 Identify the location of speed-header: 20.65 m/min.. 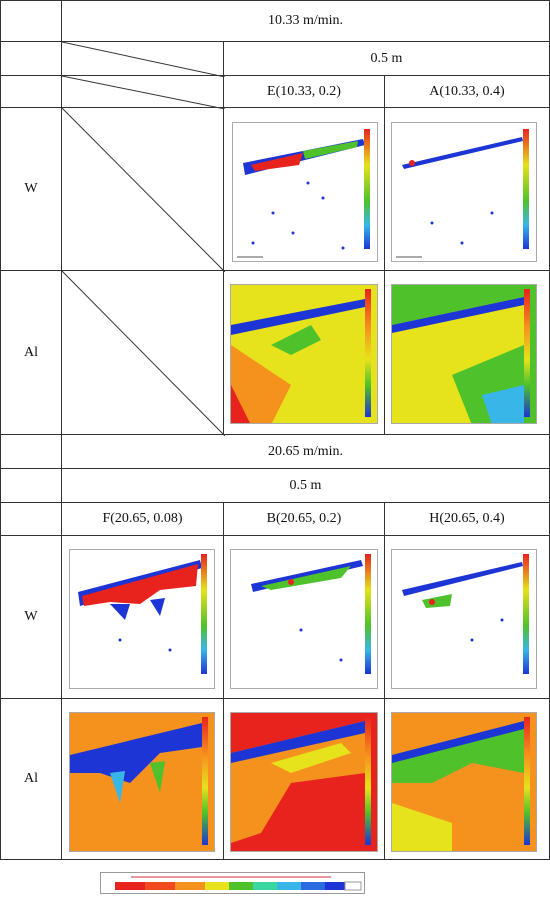
(305, 451).